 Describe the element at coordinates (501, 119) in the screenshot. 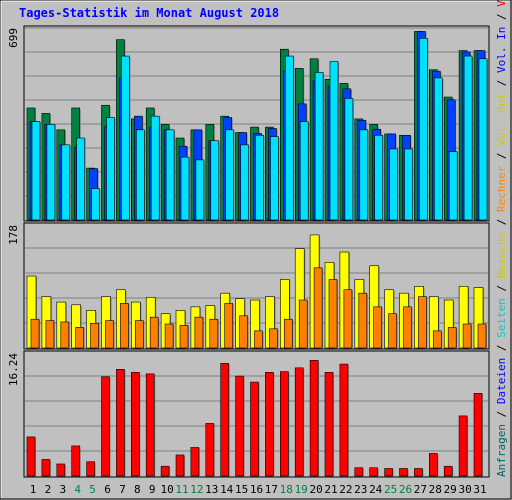

I see `legend-part: Vol. Out` at that location.